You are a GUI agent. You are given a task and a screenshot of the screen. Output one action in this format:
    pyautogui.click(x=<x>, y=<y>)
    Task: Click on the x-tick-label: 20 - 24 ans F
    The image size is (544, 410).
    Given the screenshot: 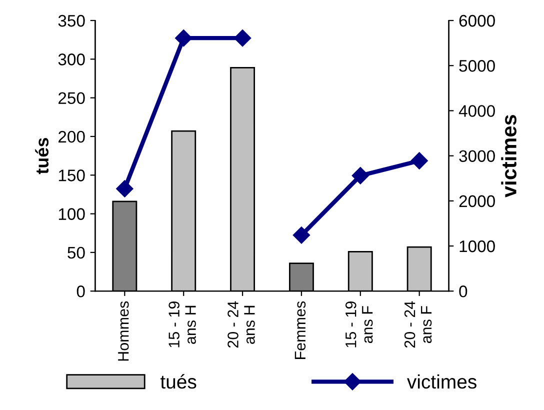 What is the action you would take?
    pyautogui.click(x=418, y=324)
    